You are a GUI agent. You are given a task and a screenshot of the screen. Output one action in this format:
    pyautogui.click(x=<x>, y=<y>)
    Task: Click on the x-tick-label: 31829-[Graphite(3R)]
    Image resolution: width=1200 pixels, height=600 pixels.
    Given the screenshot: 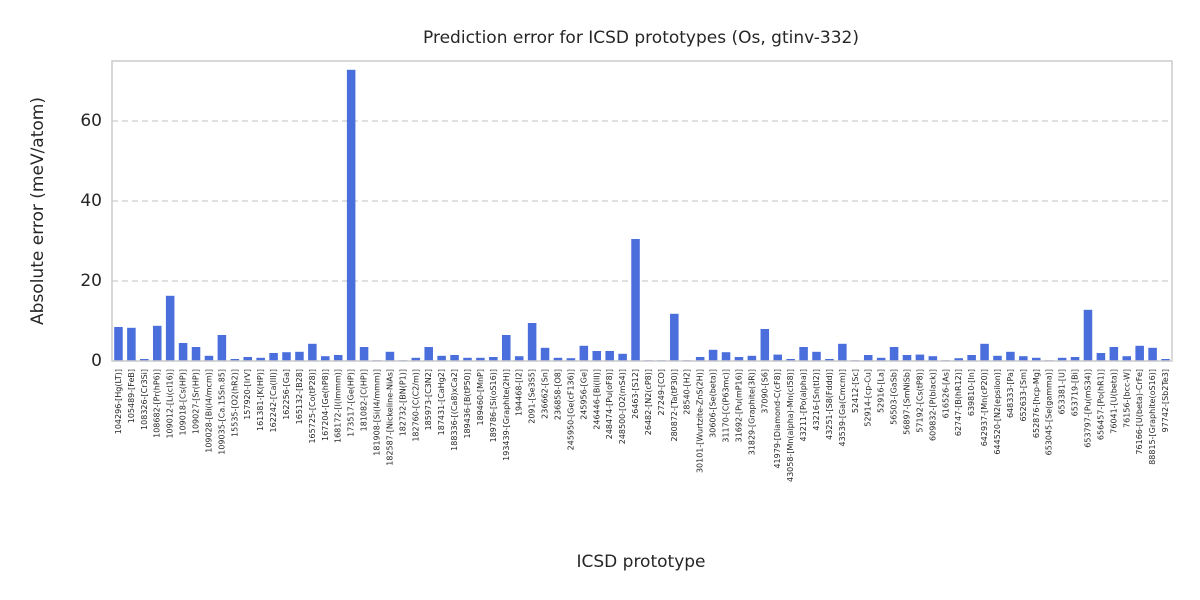 What is the action you would take?
    pyautogui.click(x=751, y=412)
    